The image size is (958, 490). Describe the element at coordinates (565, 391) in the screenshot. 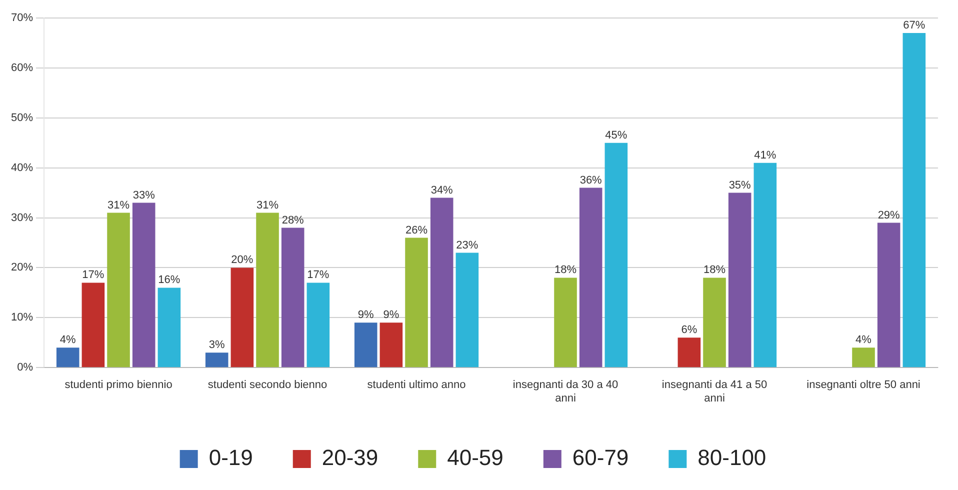

I see `x-tick-label: insegnanti da 30 a 40 anni` at that location.